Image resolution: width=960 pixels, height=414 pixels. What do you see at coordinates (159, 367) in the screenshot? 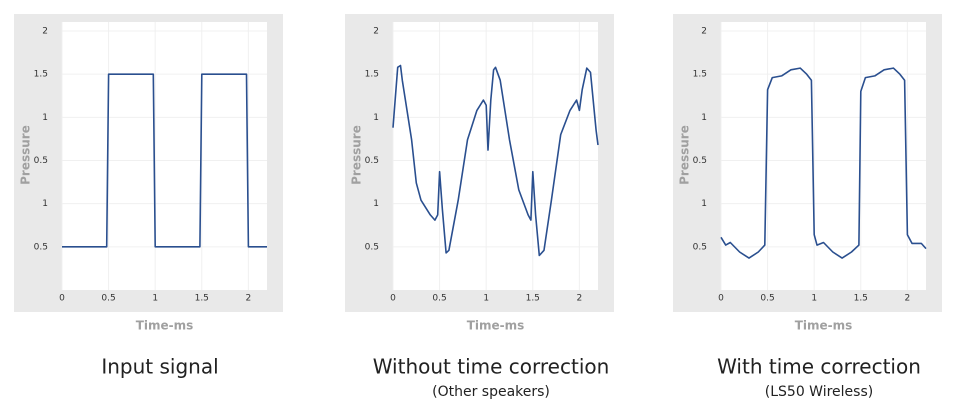
I see `caption: Input signal` at bounding box center [159, 367].